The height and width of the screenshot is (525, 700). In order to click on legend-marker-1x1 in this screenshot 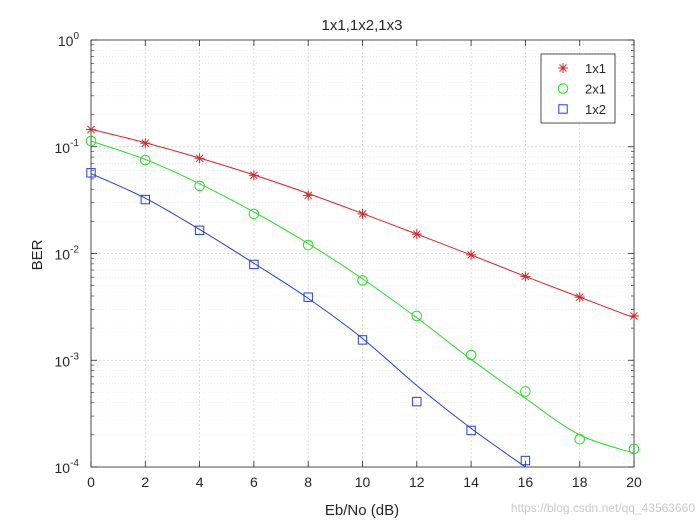, I will do `click(563, 68)`.